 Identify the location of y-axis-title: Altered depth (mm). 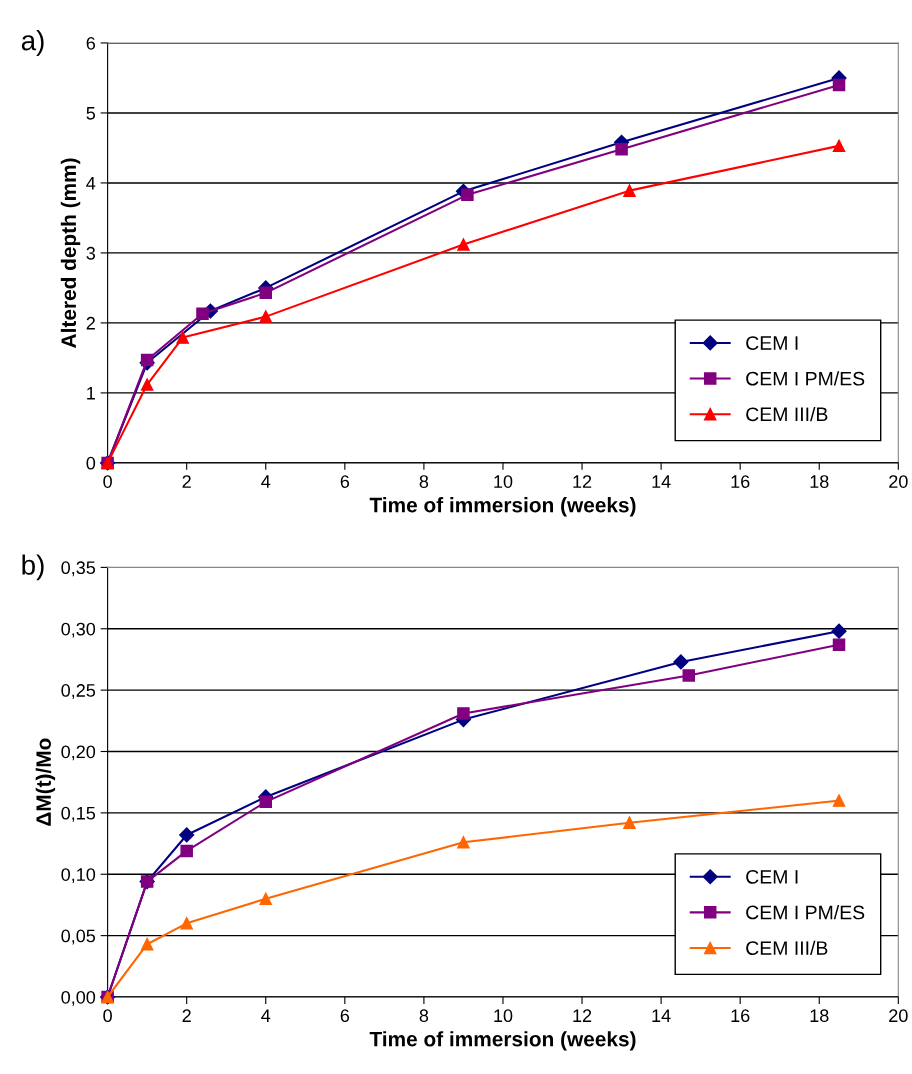
(70, 253).